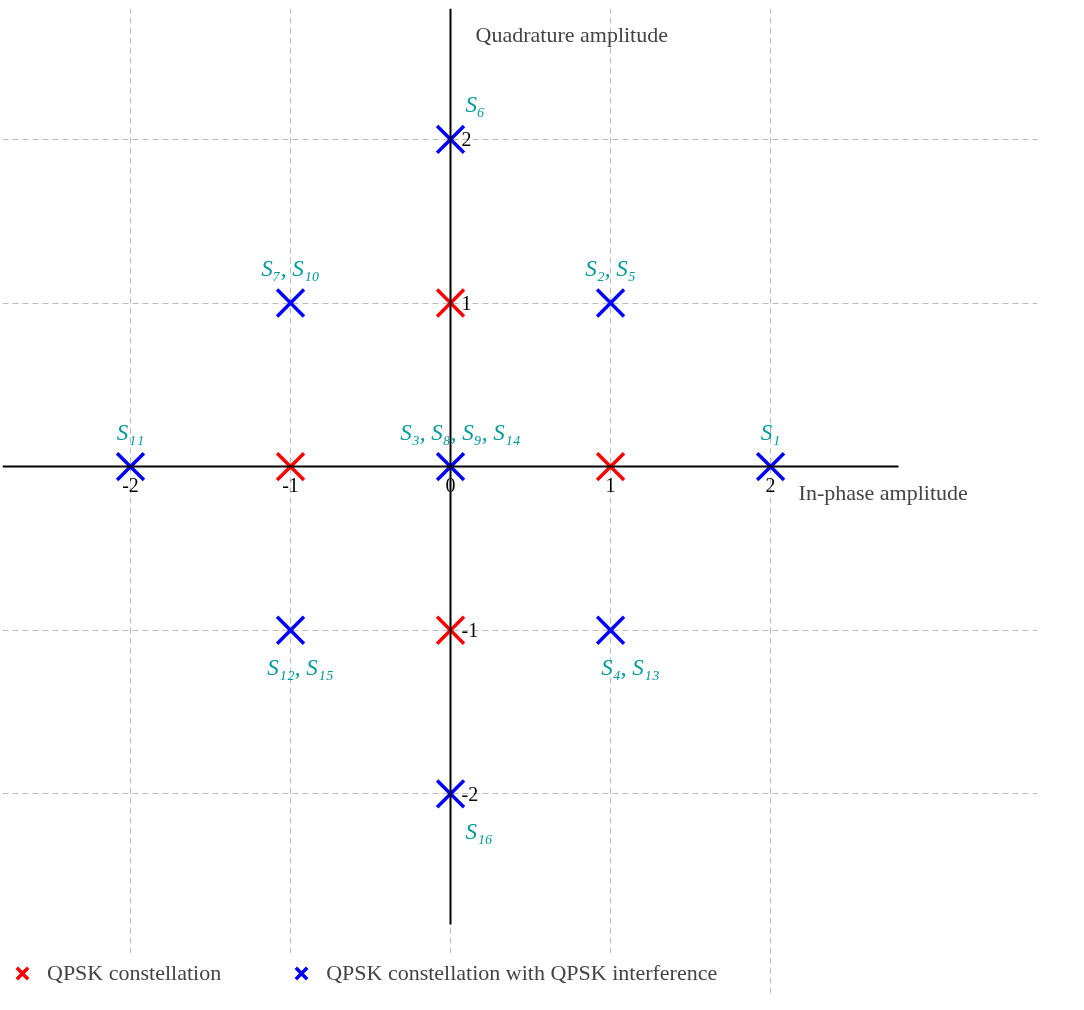 The image size is (1084, 1010). What do you see at coordinates (466, 139) in the screenshot?
I see `y-tick-label: 2` at bounding box center [466, 139].